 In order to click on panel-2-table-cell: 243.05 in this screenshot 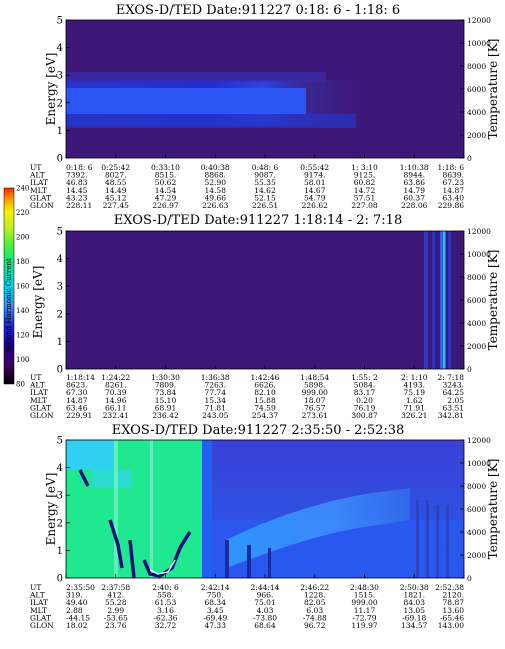, I will do `click(215, 415)`.